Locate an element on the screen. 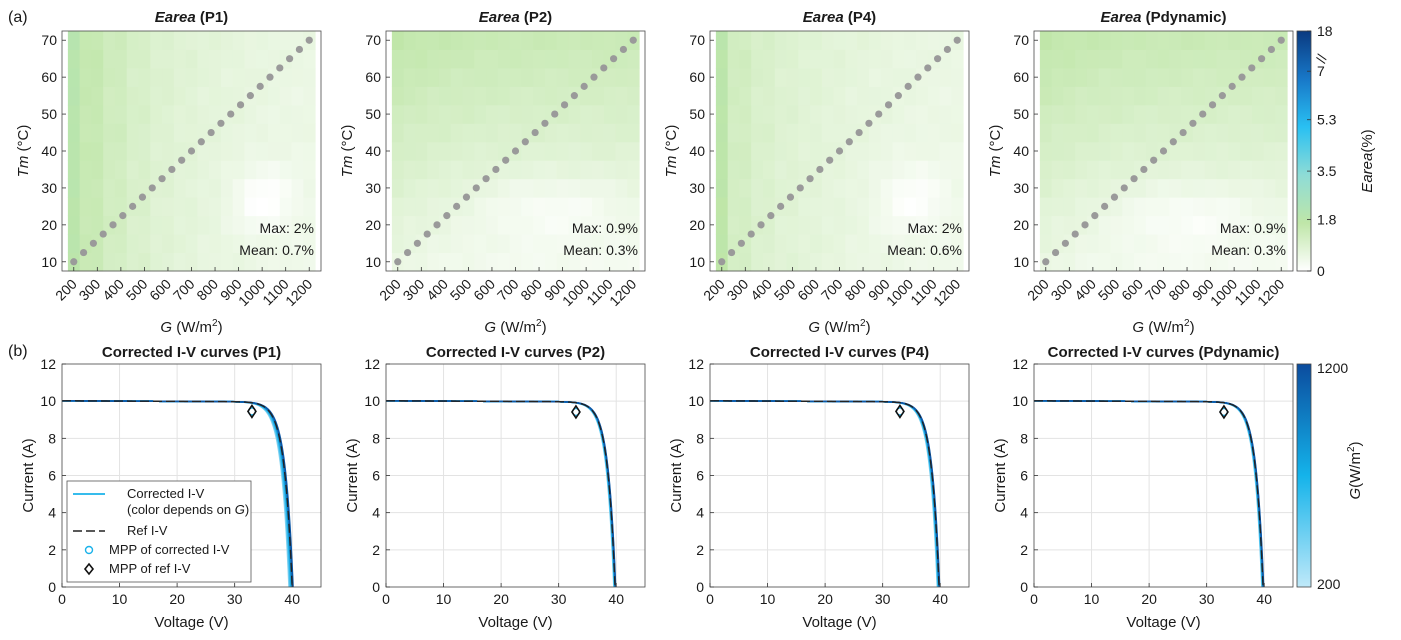 The image size is (1401, 640). colorbar-label: G(W/m2) is located at coordinates (1355, 470).